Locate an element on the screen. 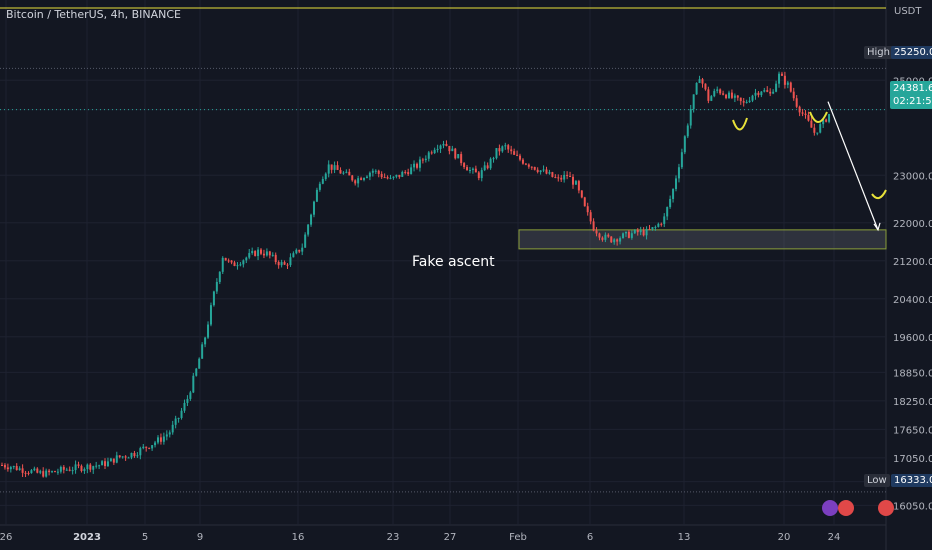 The image size is (932, 550). price-tick-label: 19600.00 is located at coordinates (912, 338).